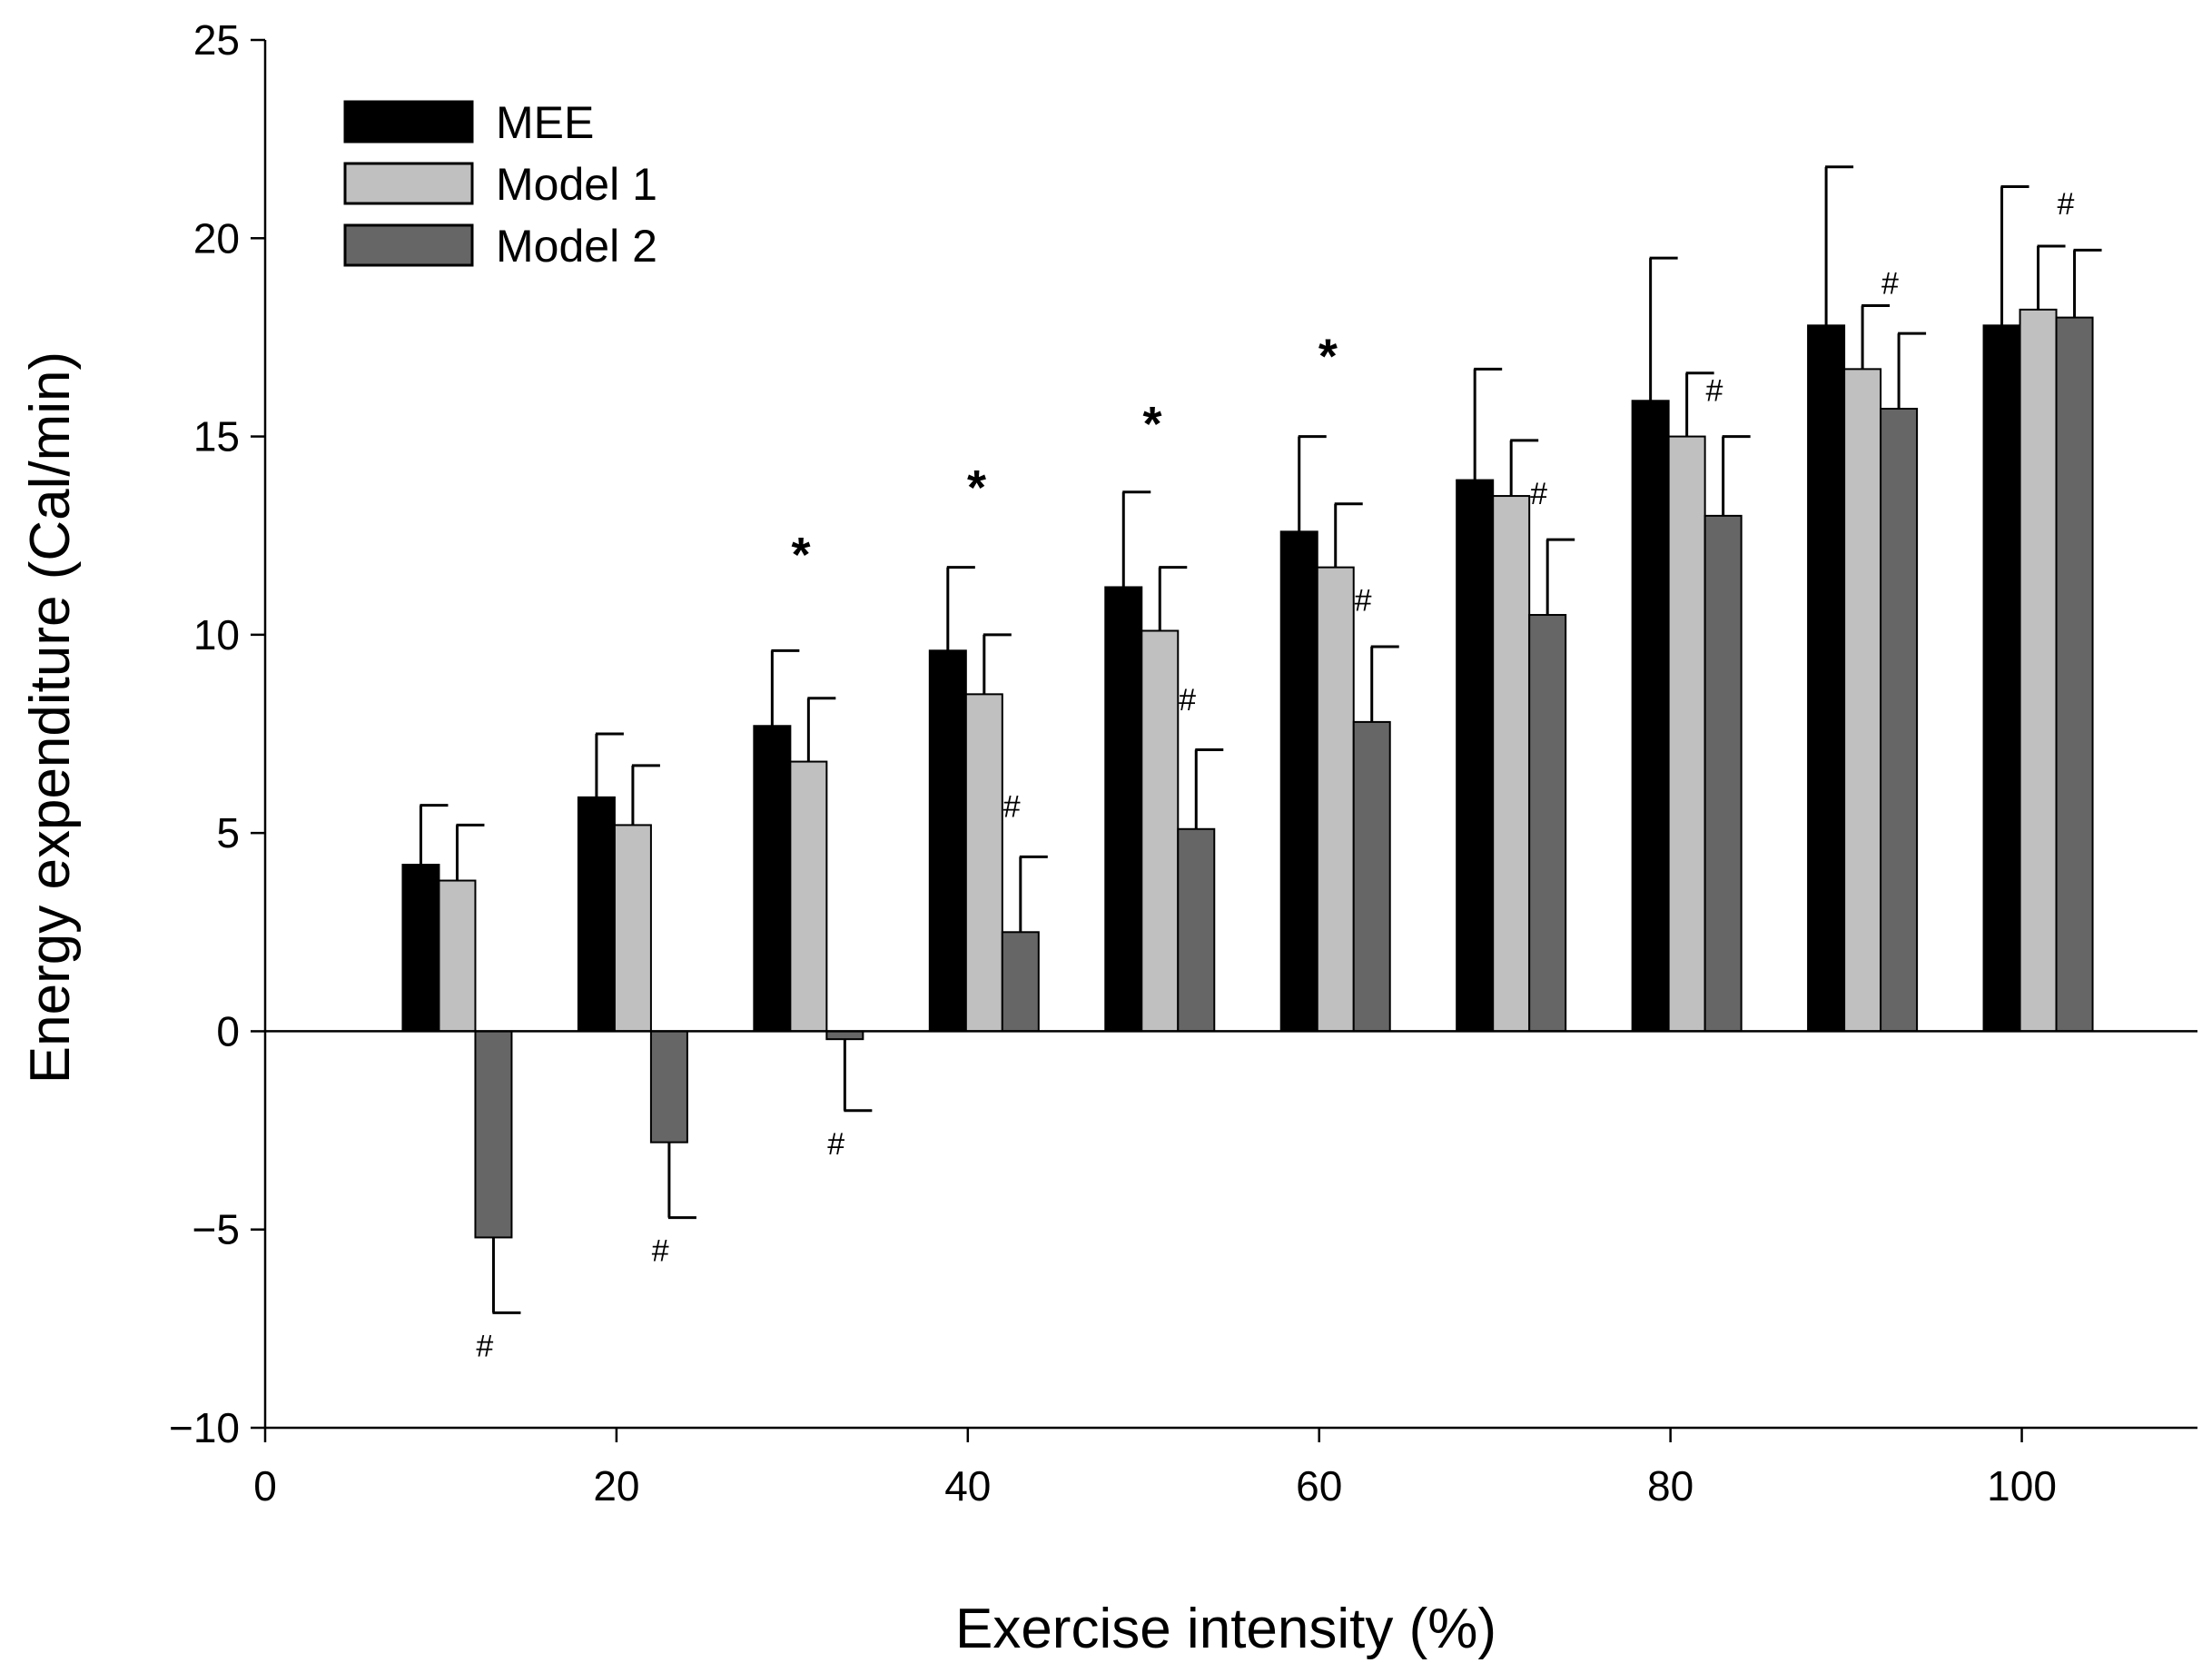 The height and width of the screenshot is (1673, 2212). I want to click on significance-hash-3: #, so click(1012, 807).